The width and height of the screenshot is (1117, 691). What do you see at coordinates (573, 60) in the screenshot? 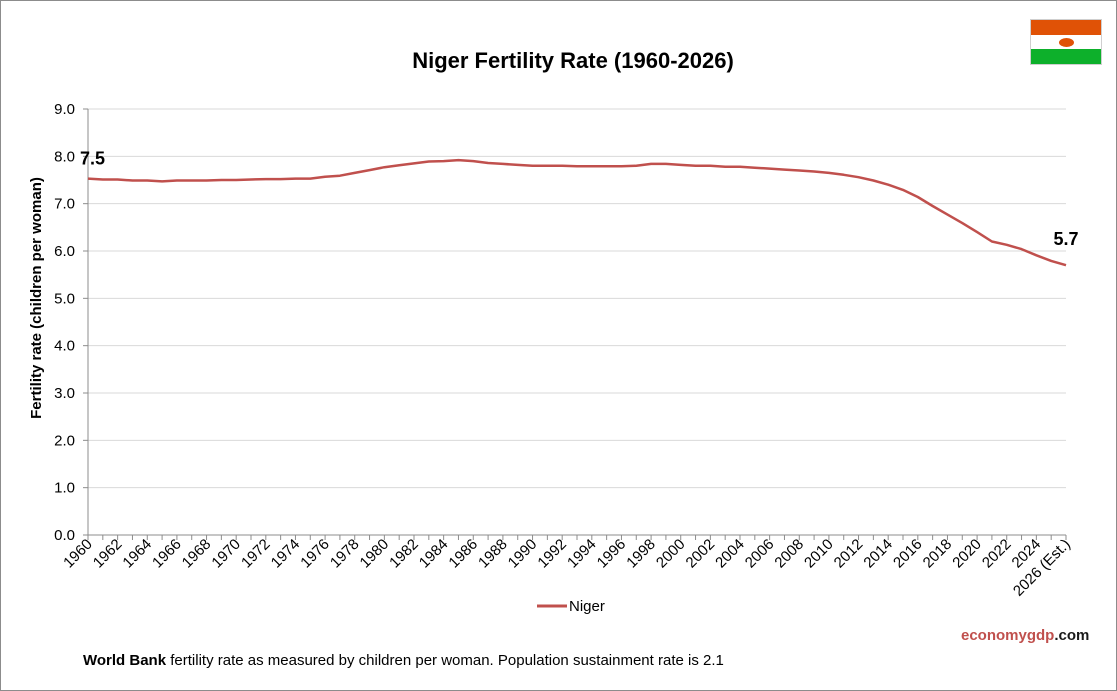
I see `chart-title: Niger Fertility Rate (1960-2026)` at bounding box center [573, 60].